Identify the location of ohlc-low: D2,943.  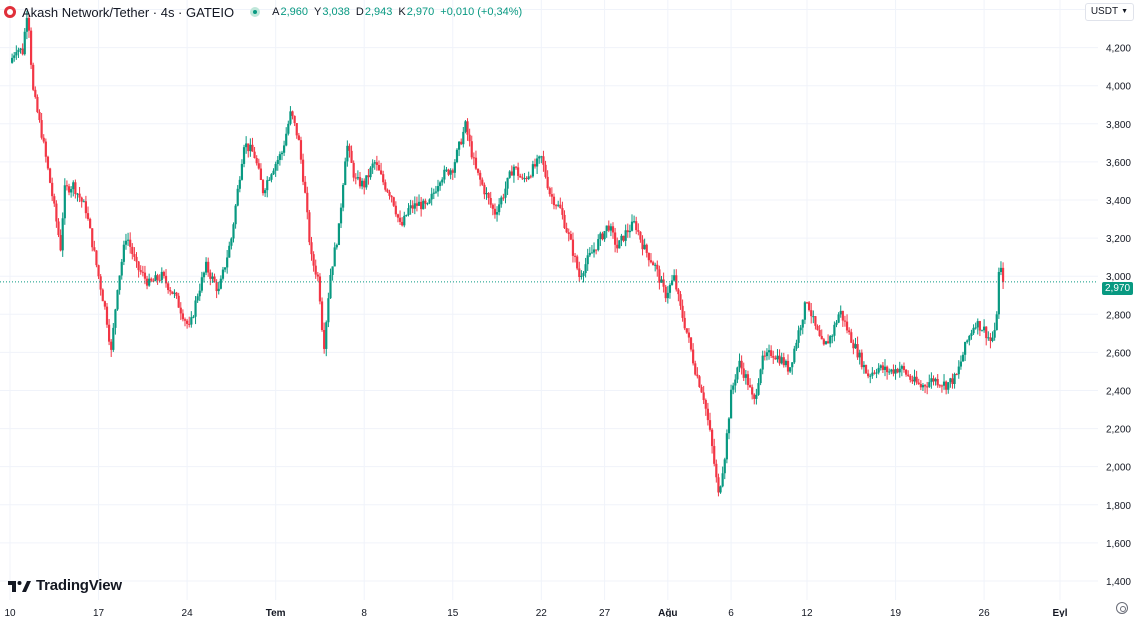
(374, 12).